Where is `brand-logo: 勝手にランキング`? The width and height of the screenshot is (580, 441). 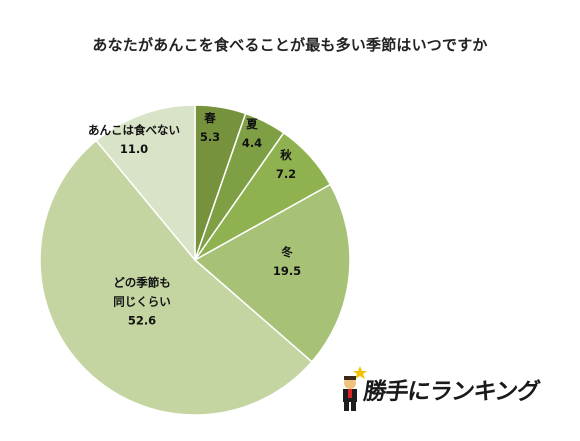 brand-logo: 勝手にランキング is located at coordinates (443, 390).